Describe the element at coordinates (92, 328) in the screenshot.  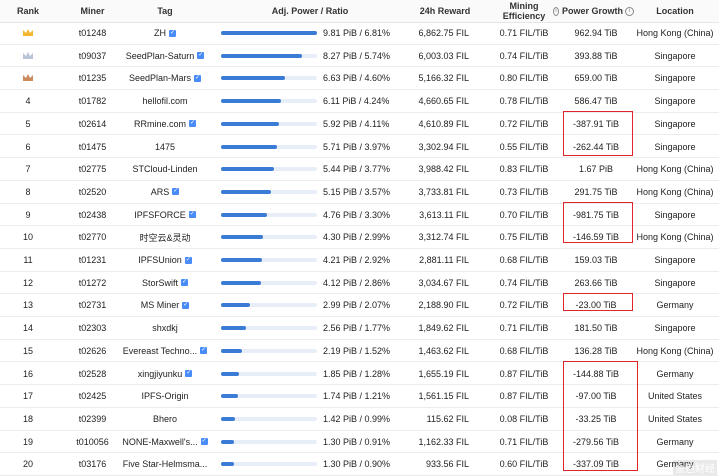
I see `miner-id: t02303` at that location.